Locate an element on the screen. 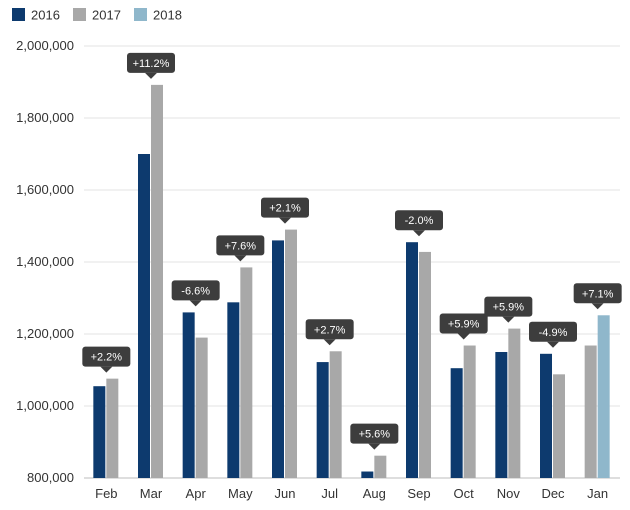 This screenshot has width=630, height=510. bar-2016-mar is located at coordinates (144, 316).